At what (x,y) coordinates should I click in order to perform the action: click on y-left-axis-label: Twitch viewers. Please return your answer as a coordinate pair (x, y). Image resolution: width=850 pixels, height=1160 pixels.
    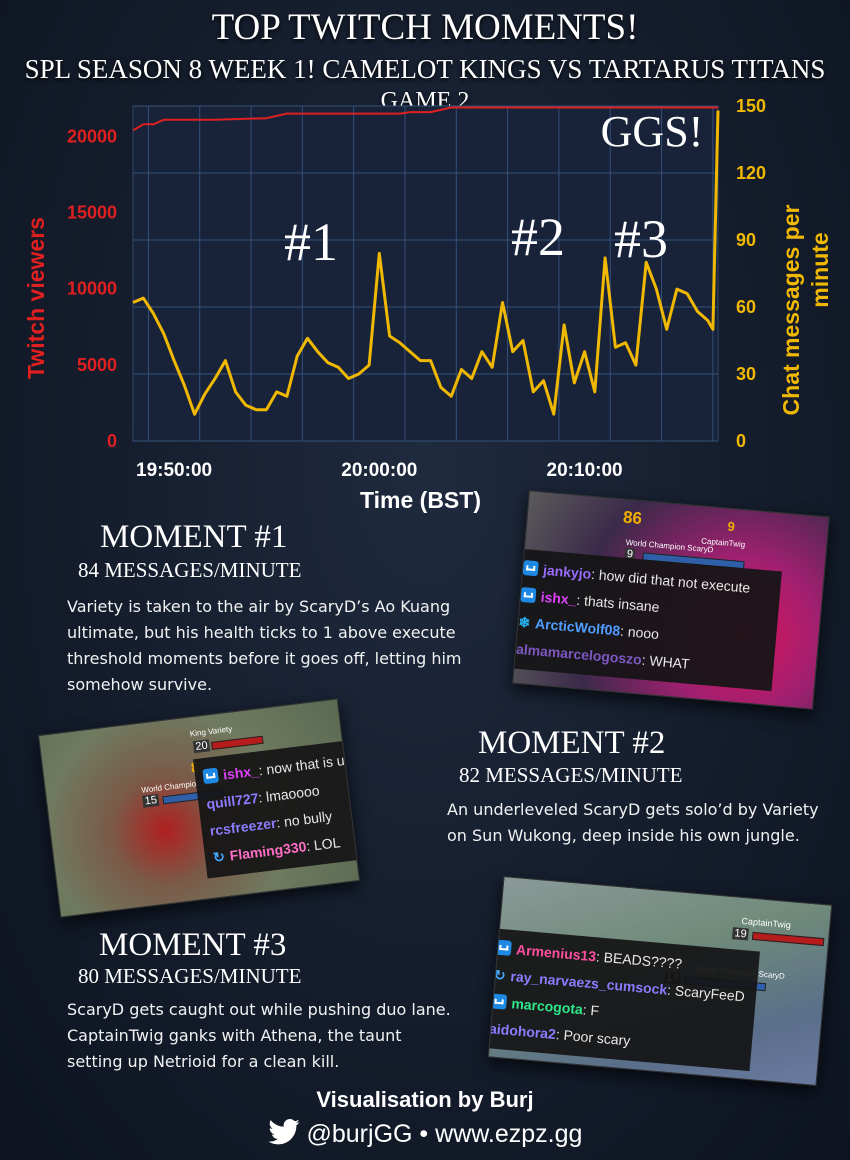
    Looking at the image, I should click on (36, 298).